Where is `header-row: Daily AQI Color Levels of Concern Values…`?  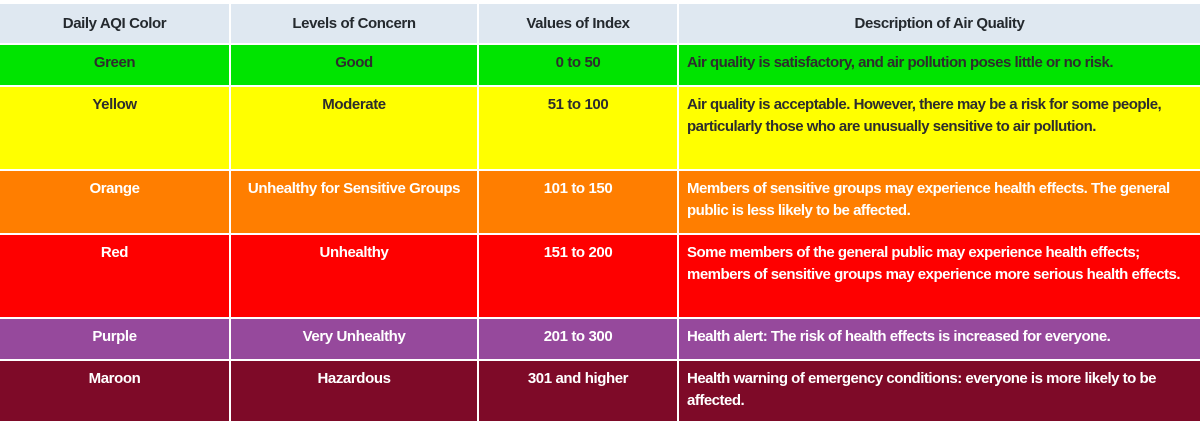 header-row: Daily AQI Color Levels of Concern Values… is located at coordinates (600, 24).